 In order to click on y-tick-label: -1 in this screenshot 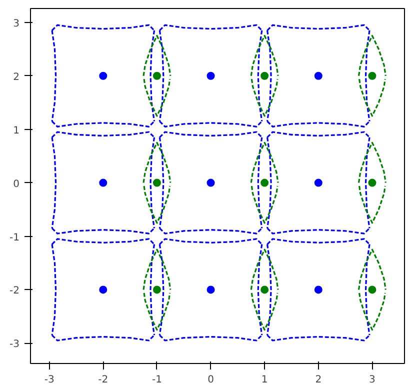, I will do `click(15, 238)`.